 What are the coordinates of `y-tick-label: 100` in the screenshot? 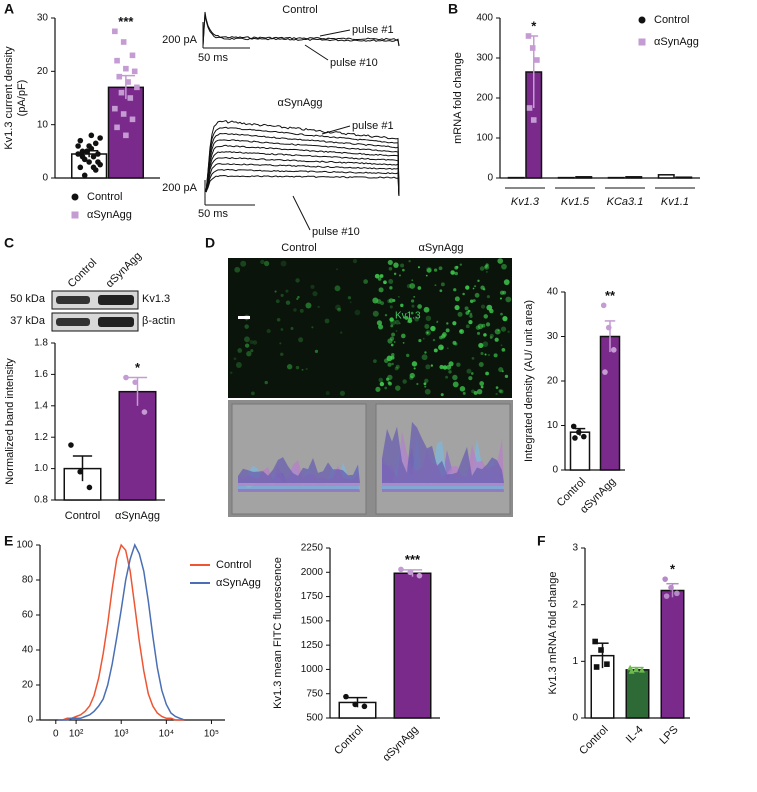 It's located at (24, 545).